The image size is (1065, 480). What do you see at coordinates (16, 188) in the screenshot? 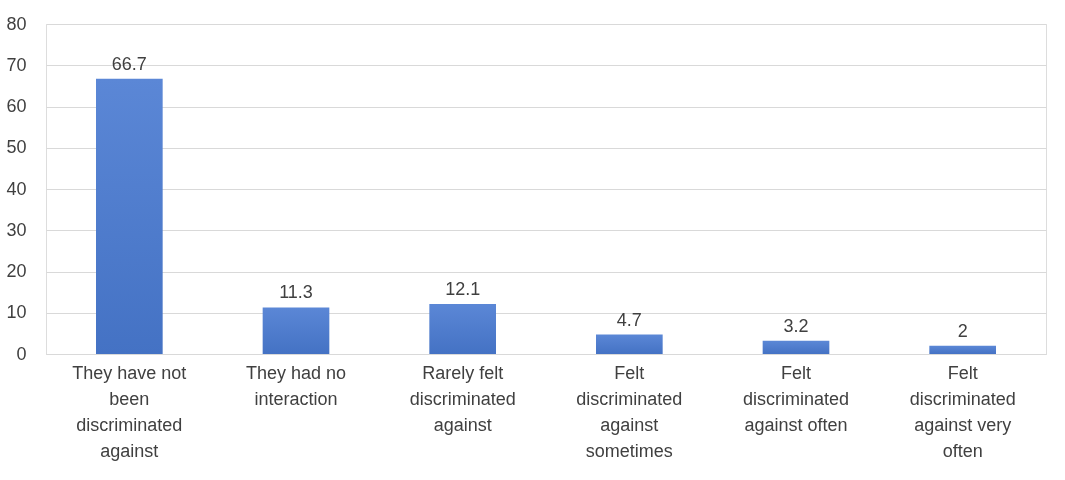
I see `y-tick-label: 40` at bounding box center [16, 188].